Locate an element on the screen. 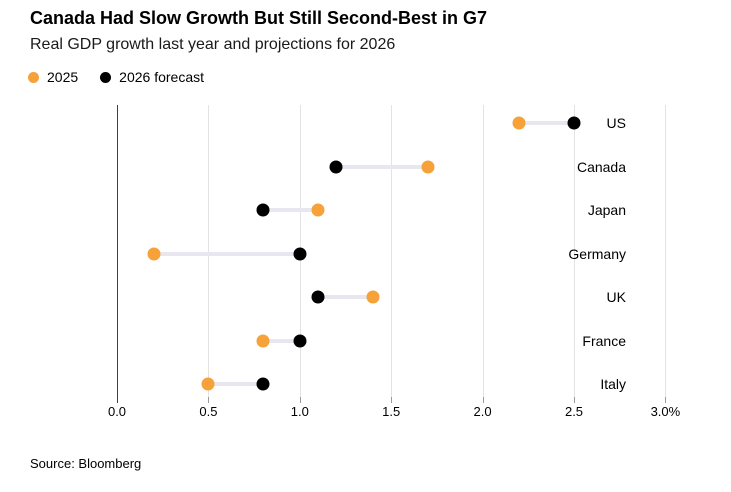 The height and width of the screenshot is (492, 731). legend-item-2026-forecast: 2026 forecast is located at coordinates (152, 77).